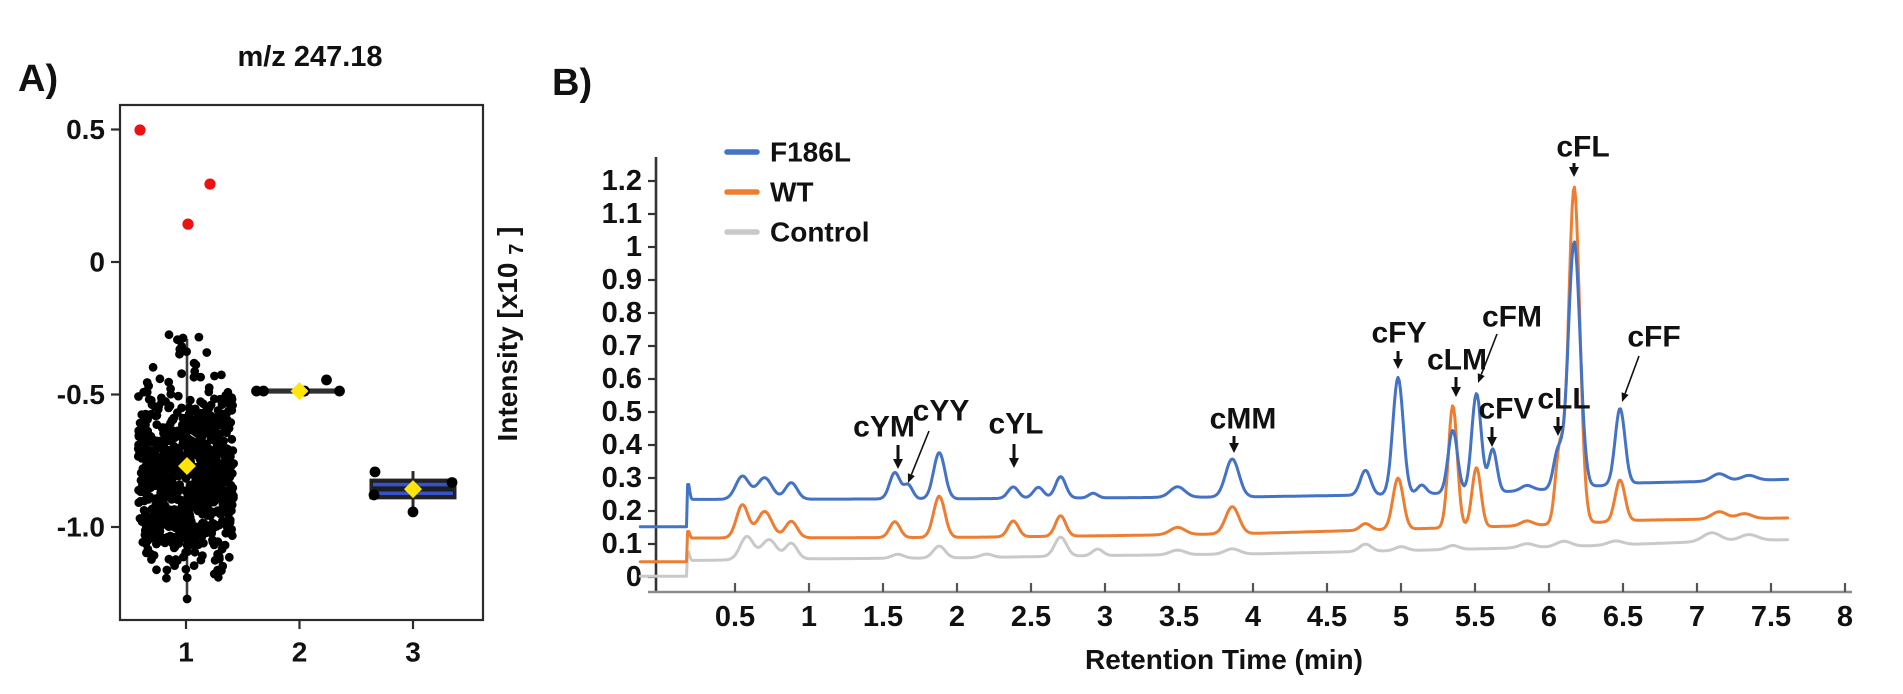  Describe the element at coordinates (622, 280) in the screenshot. I see `y-tick-label: 0.9` at that location.